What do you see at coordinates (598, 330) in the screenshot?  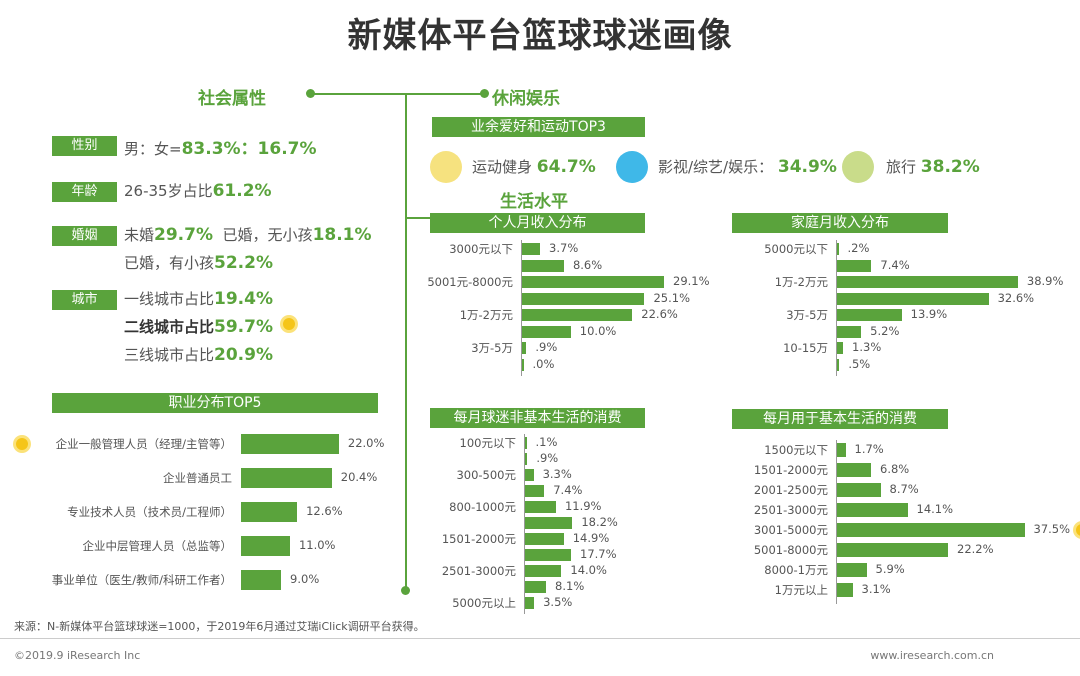 I see `value-label: 10.0%` at bounding box center [598, 330].